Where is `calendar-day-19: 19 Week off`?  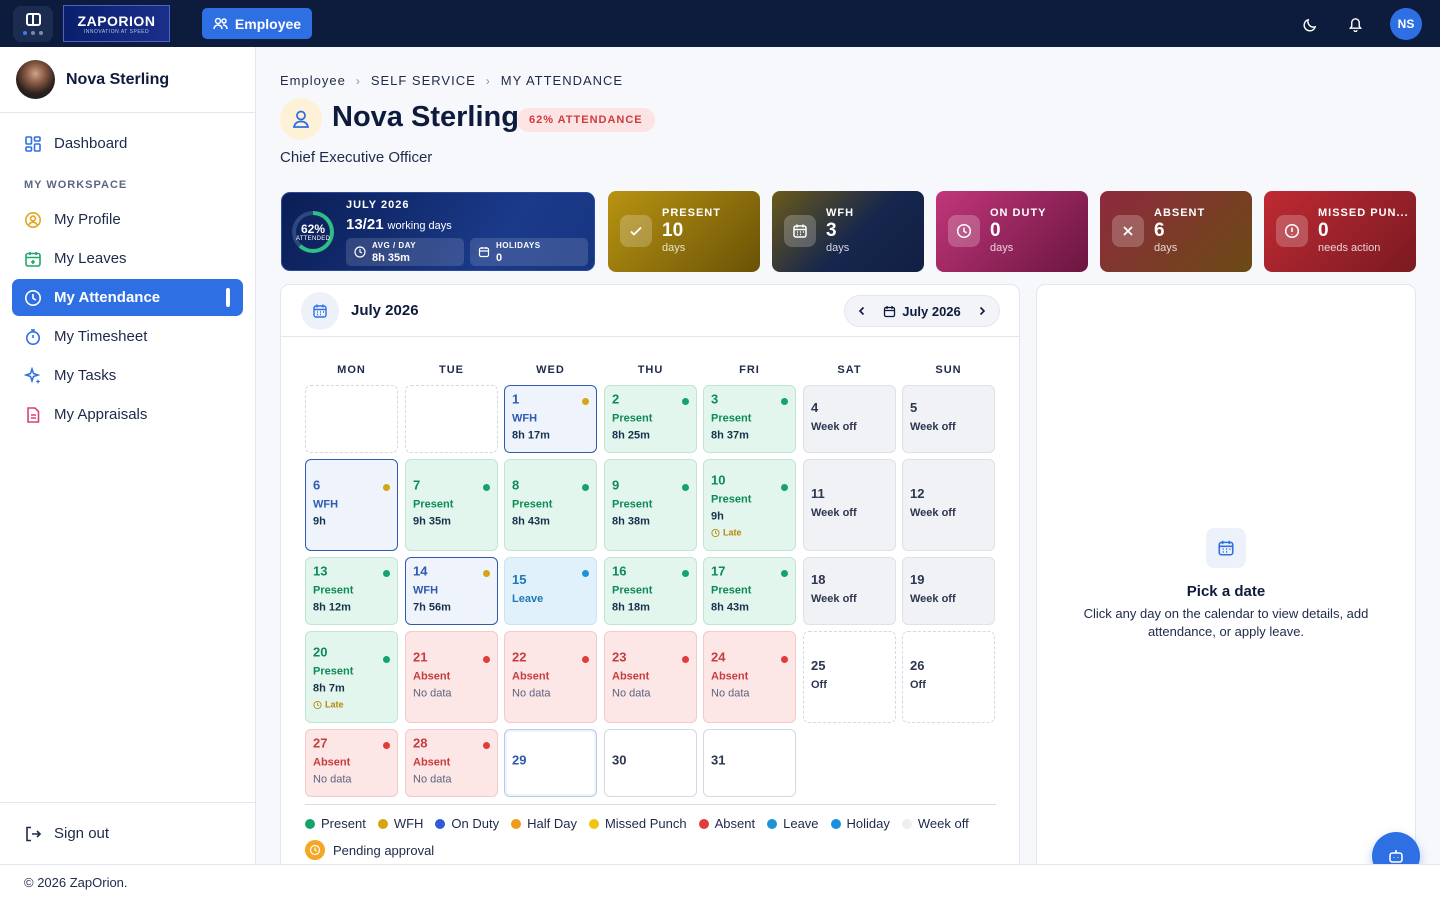 calendar-day-19: 19 Week off is located at coordinates (948, 591).